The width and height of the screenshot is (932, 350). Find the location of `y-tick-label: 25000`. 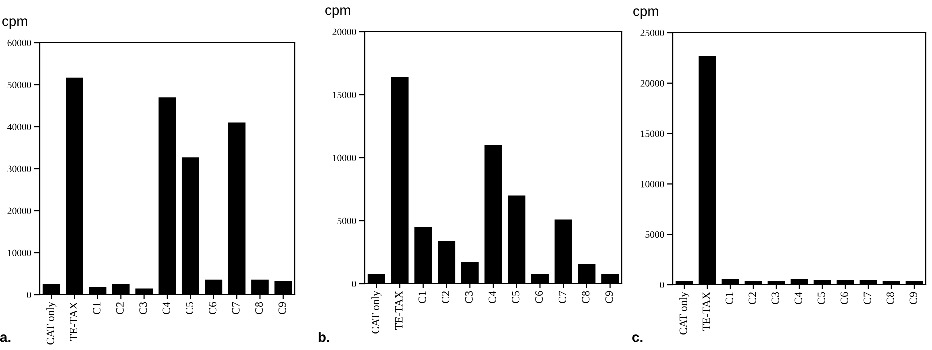

y-tick-label: 25000 is located at coordinates (652, 33).